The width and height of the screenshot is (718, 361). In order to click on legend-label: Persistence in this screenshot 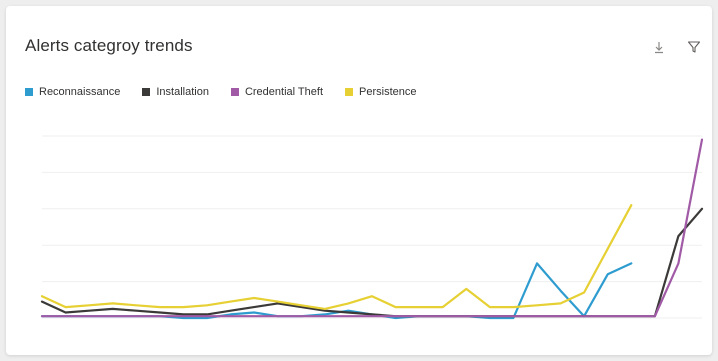, I will do `click(388, 92)`.